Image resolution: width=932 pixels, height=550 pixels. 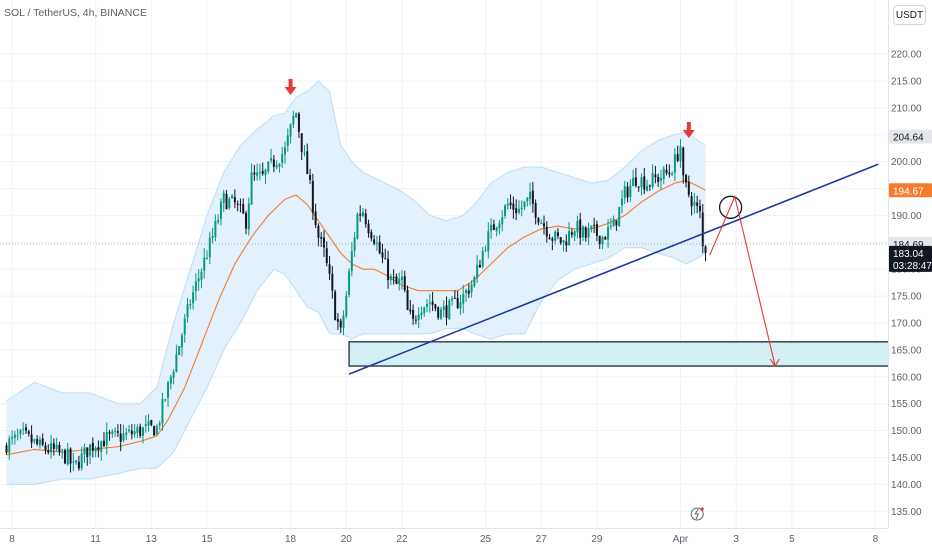 What do you see at coordinates (95, 539) in the screenshot?
I see `time-tick-label: 11` at bounding box center [95, 539].